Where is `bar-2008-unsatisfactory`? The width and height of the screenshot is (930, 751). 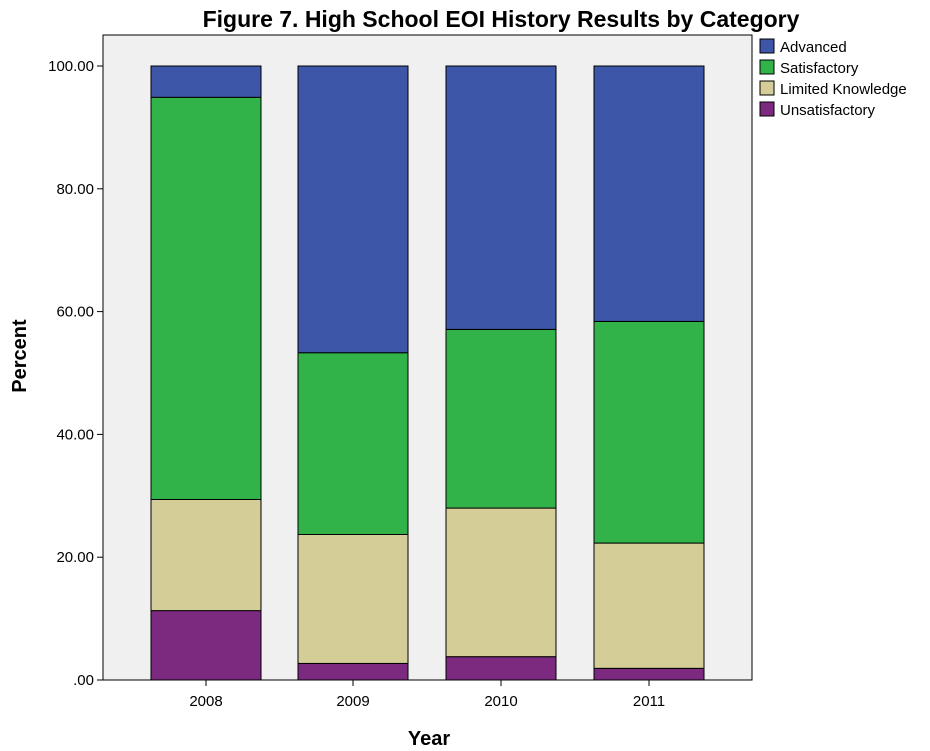
bar-2008-unsatisfactory is located at coordinates (206, 645).